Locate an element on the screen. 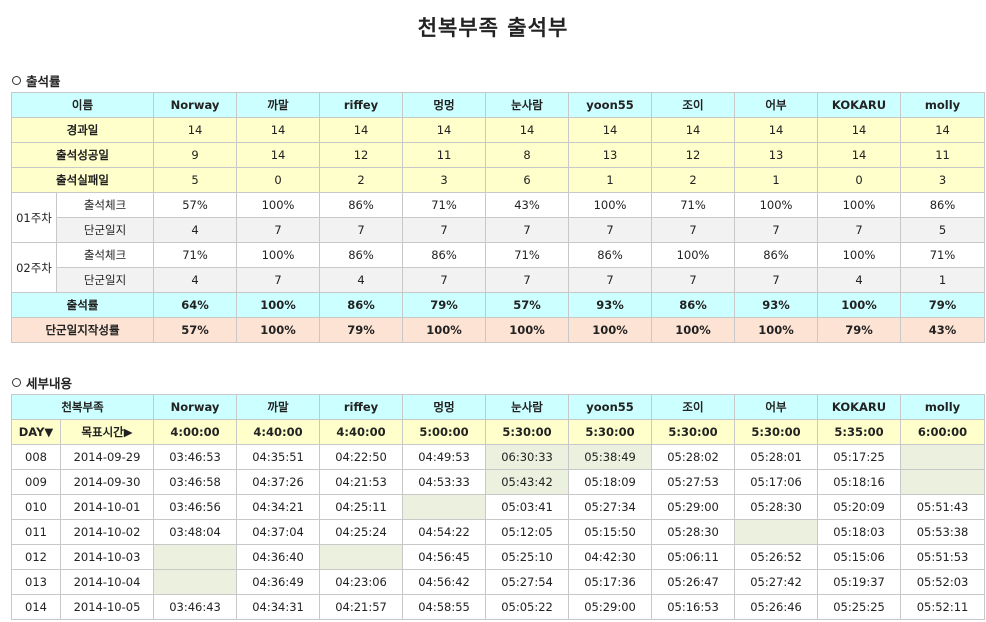 The height and width of the screenshot is (622, 986). time-cell: 05:18:09 is located at coordinates (610, 482).